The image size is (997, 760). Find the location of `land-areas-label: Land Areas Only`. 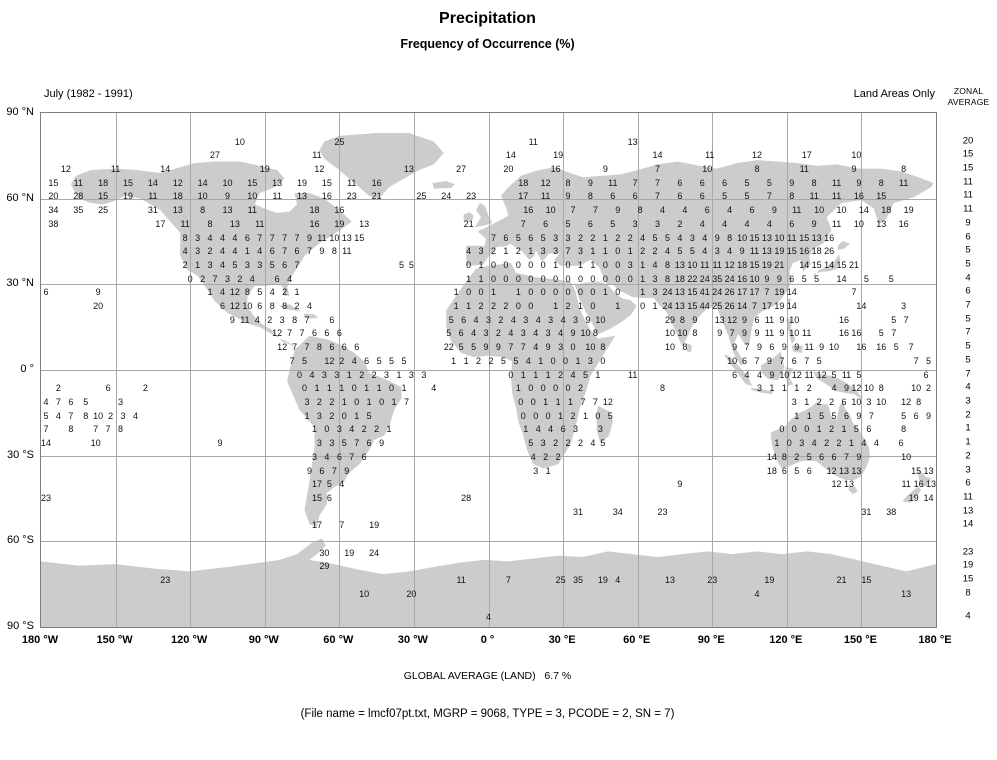

land-areas-label: Land Areas Only is located at coordinates (894, 94).